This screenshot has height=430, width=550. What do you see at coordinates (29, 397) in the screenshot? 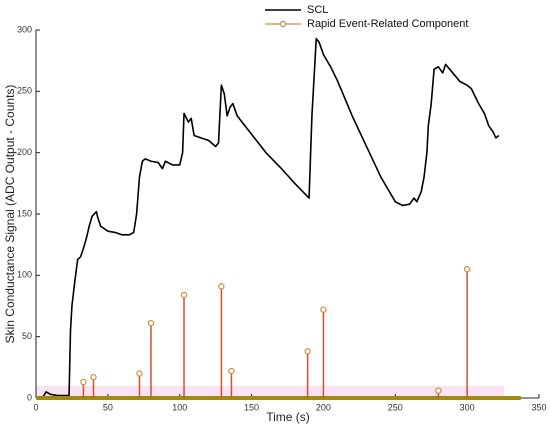
I see `y-tick-label: 0` at bounding box center [29, 397].